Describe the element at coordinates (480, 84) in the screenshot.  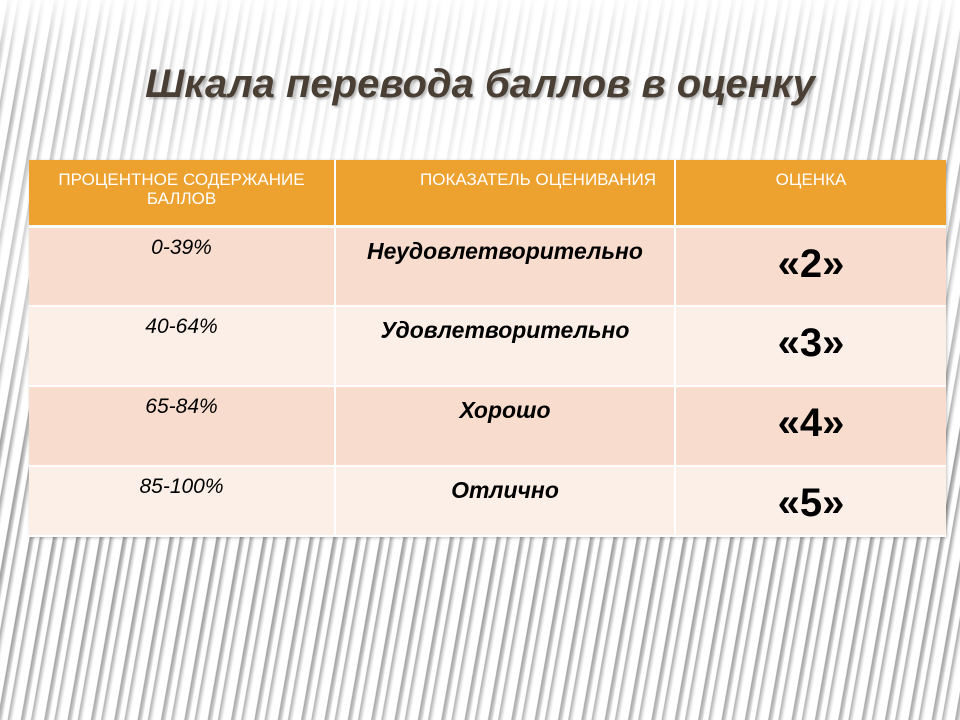
I see `slide-title: Шкала перевода баллов в оценку` at that location.